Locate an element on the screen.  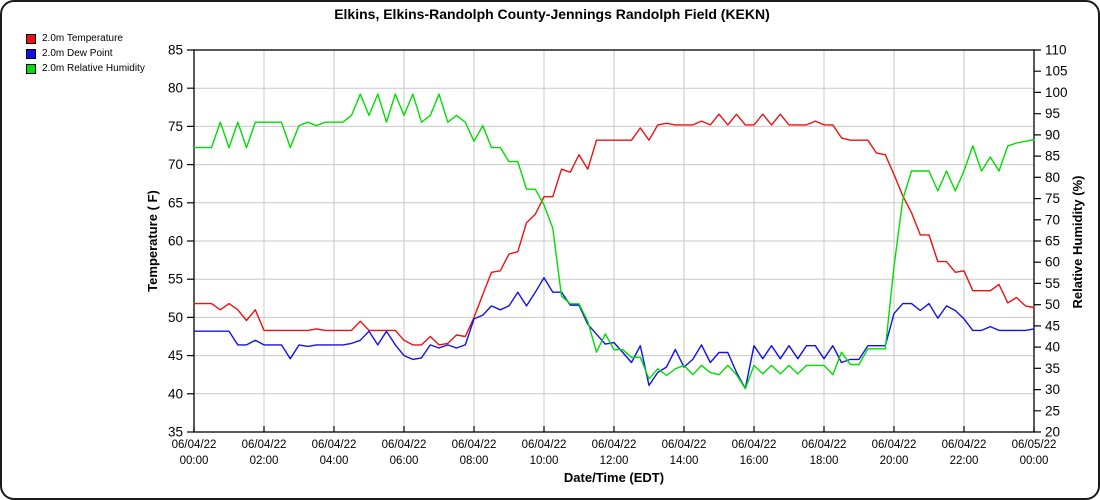
relative-humidity-swatch-icon is located at coordinates (31, 68).